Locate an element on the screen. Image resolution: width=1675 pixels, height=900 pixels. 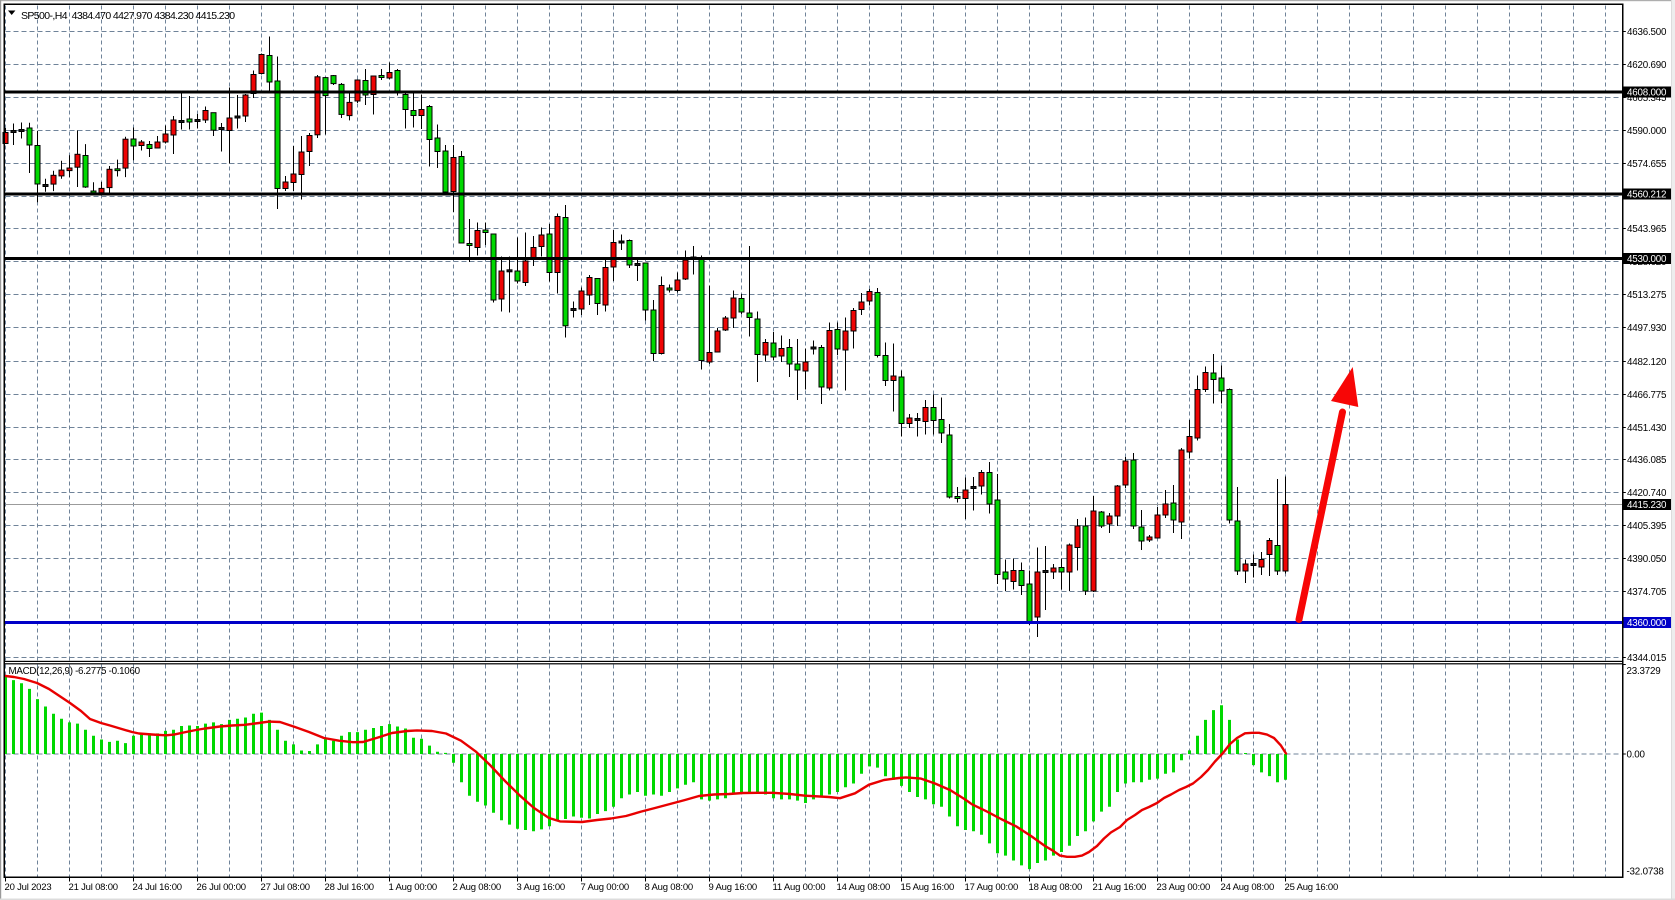
svg-text: 4415.230 is located at coordinates (1647, 505).